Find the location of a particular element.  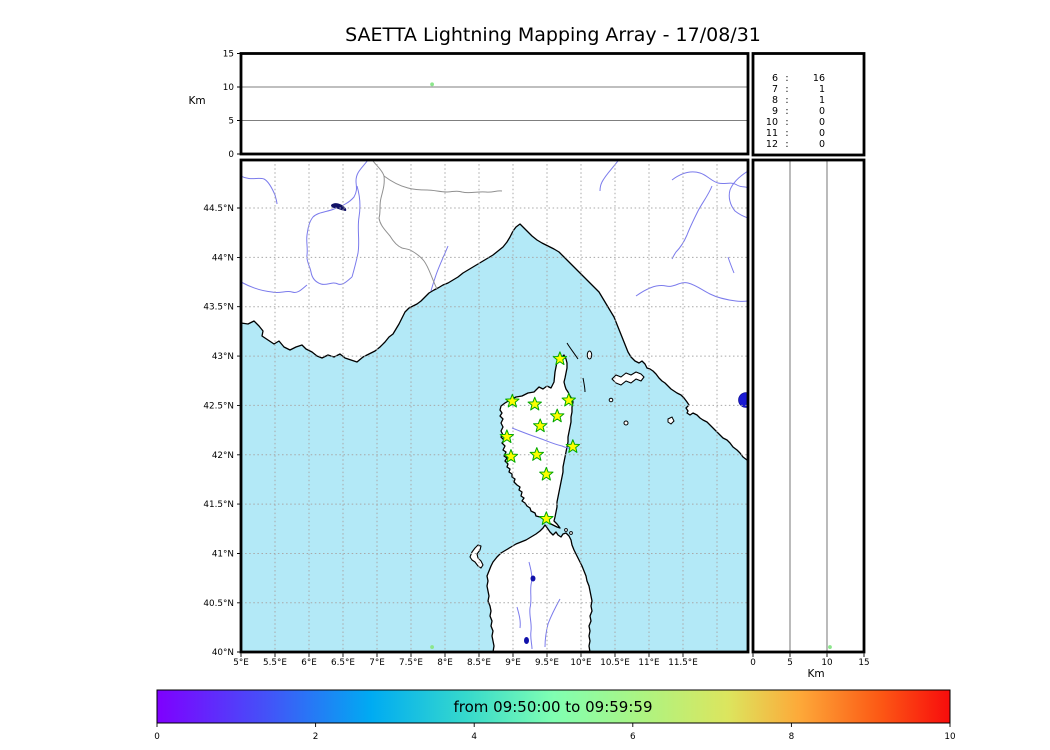

cbar-tick-label: 2 is located at coordinates (316, 737).